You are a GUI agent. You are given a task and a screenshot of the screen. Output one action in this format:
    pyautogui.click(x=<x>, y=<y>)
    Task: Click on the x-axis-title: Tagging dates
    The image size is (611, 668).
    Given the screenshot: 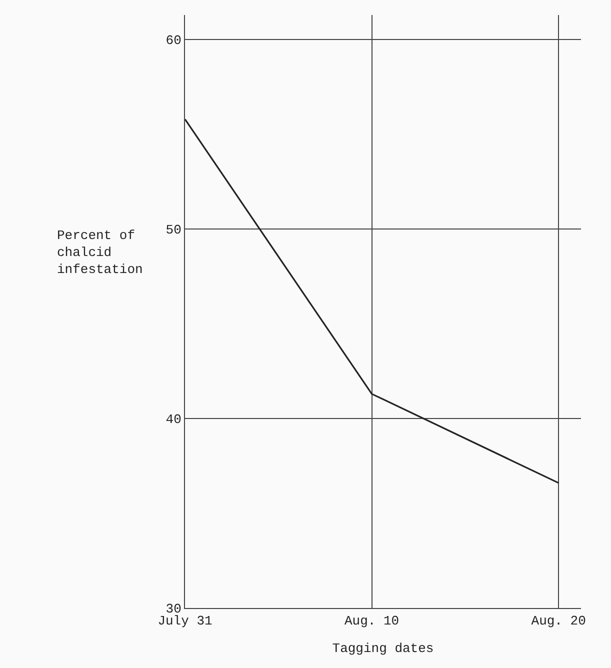 What is the action you would take?
    pyautogui.click(x=383, y=648)
    